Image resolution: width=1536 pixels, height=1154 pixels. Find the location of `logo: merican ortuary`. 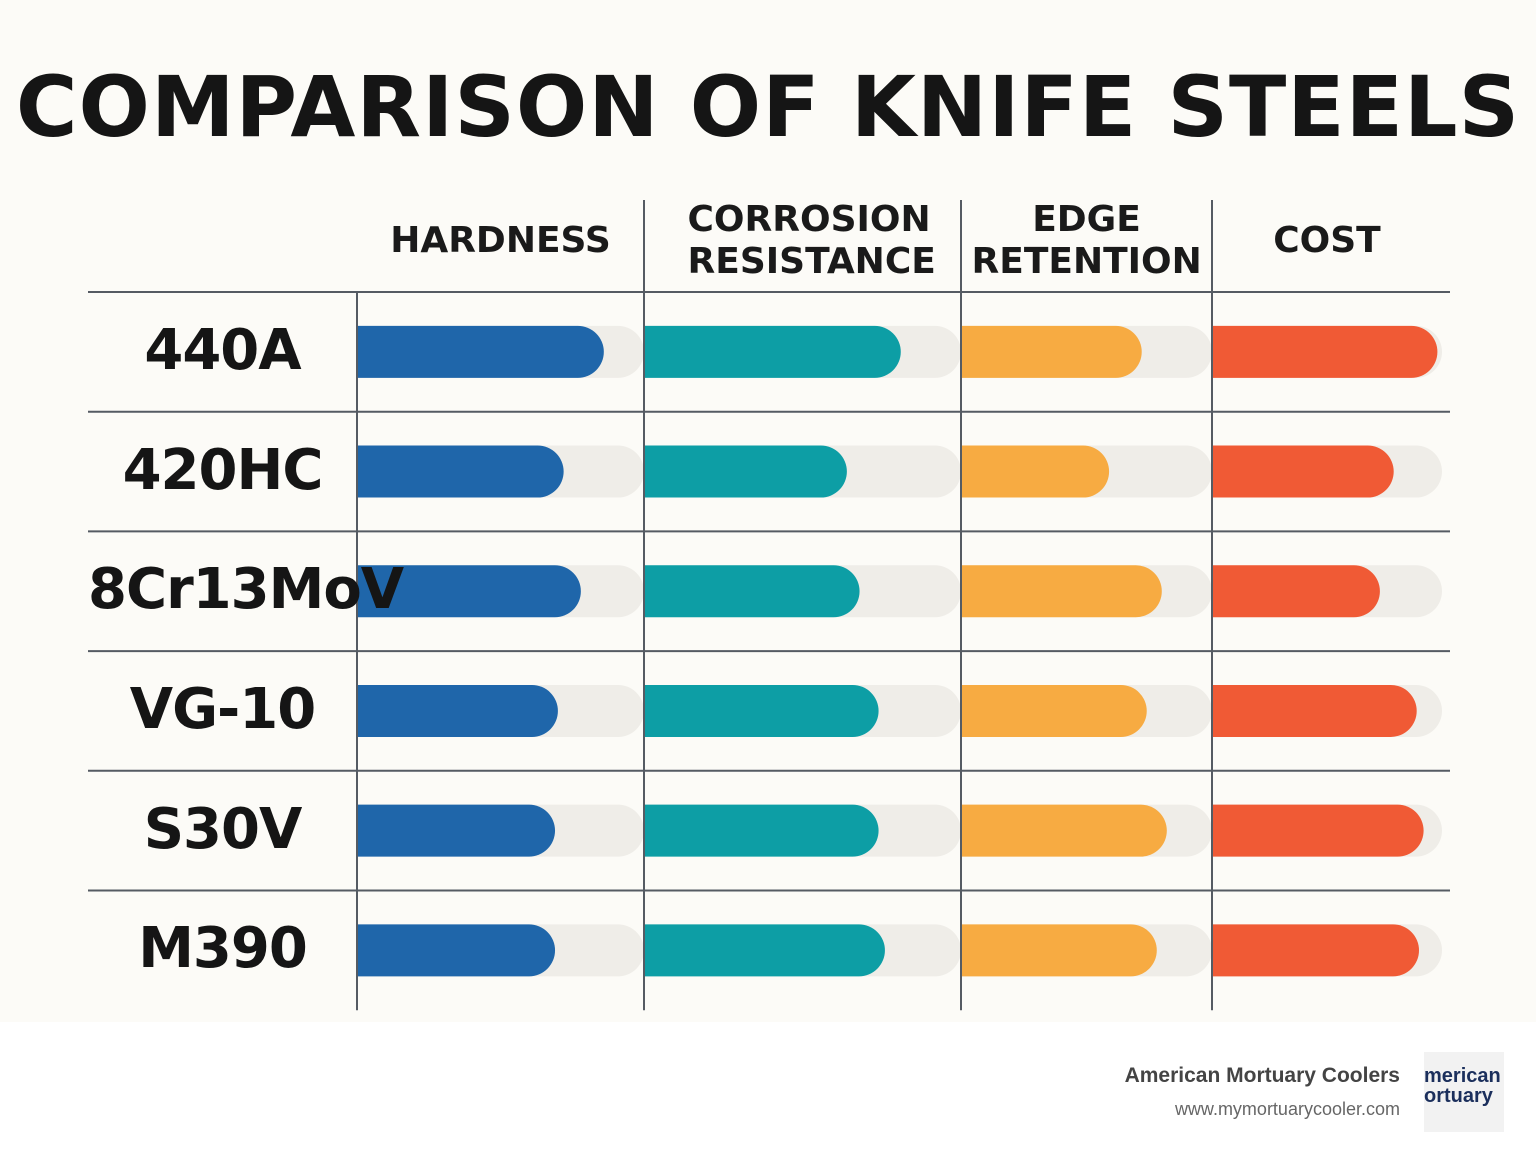

logo: merican ortuary is located at coordinates (1464, 1092).